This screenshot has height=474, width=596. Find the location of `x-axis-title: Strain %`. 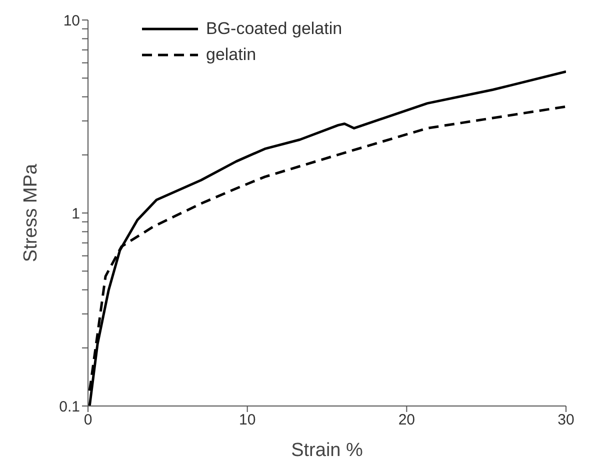

x-axis-title: Strain % is located at coordinates (327, 450).